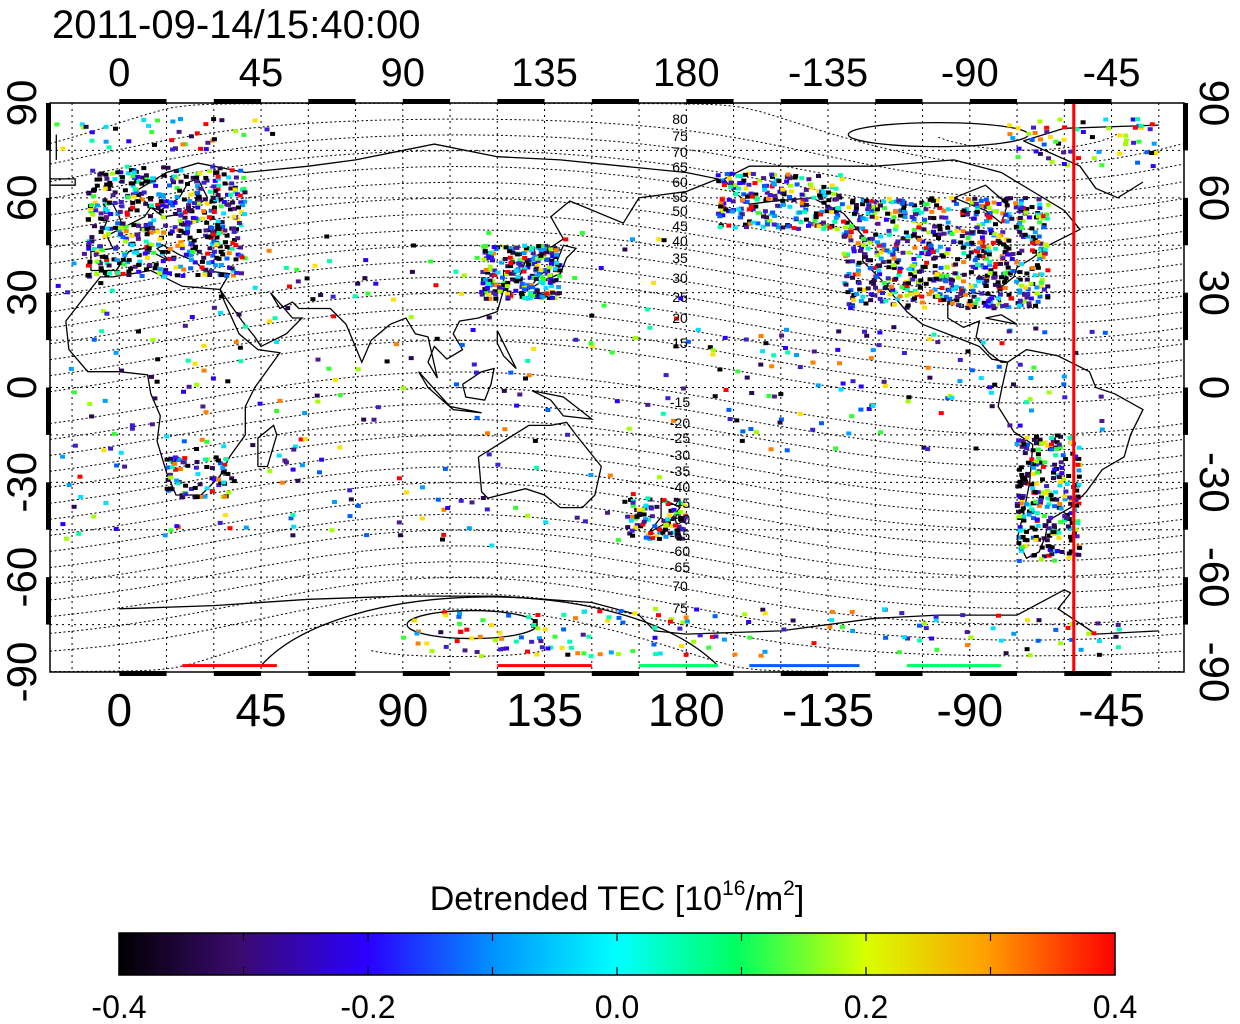 The image size is (1240, 1024). What do you see at coordinates (22, 577) in the screenshot?
I see `left-lat-tick-label: -60` at bounding box center [22, 577].